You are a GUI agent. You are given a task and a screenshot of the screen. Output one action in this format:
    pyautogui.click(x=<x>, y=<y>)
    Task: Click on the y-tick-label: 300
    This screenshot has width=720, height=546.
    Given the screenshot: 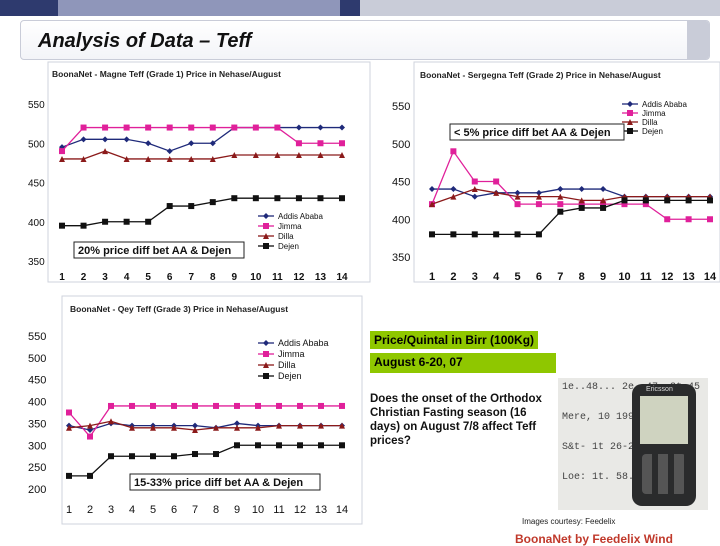 What is the action you would take?
    pyautogui.click(x=37, y=446)
    